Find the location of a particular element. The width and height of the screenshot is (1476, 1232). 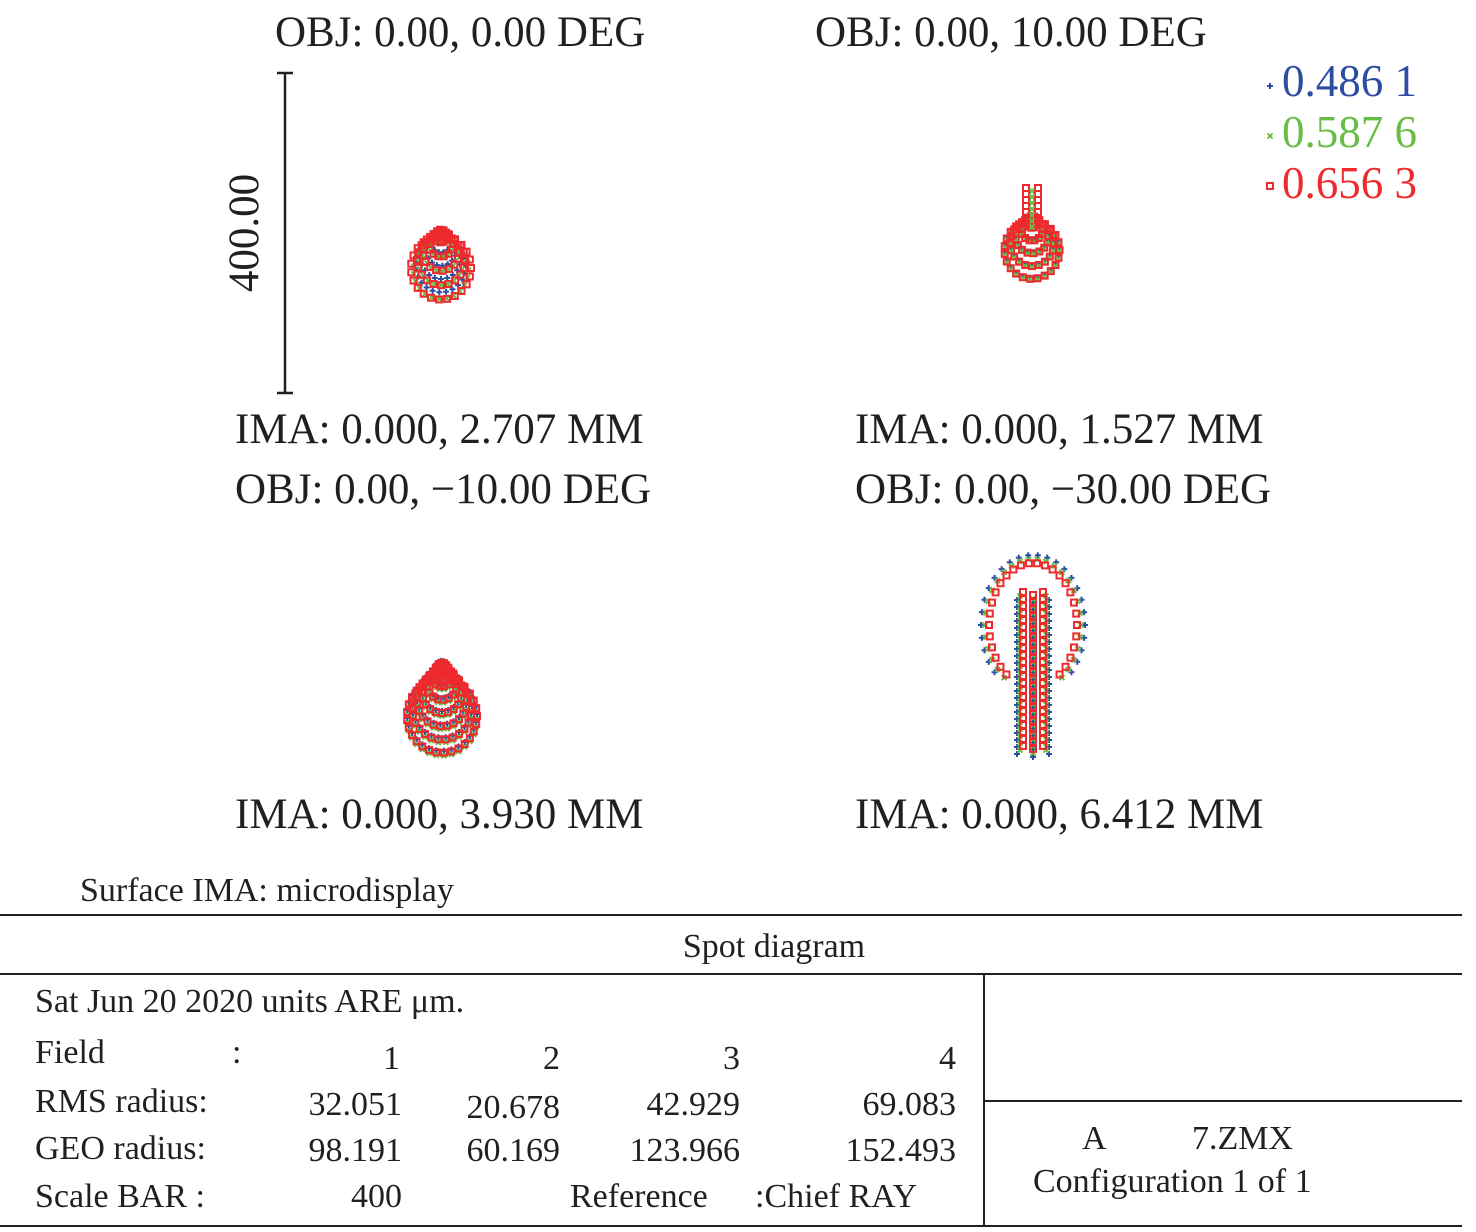

scale-bar-value: 400 is located at coordinates (376, 1196).